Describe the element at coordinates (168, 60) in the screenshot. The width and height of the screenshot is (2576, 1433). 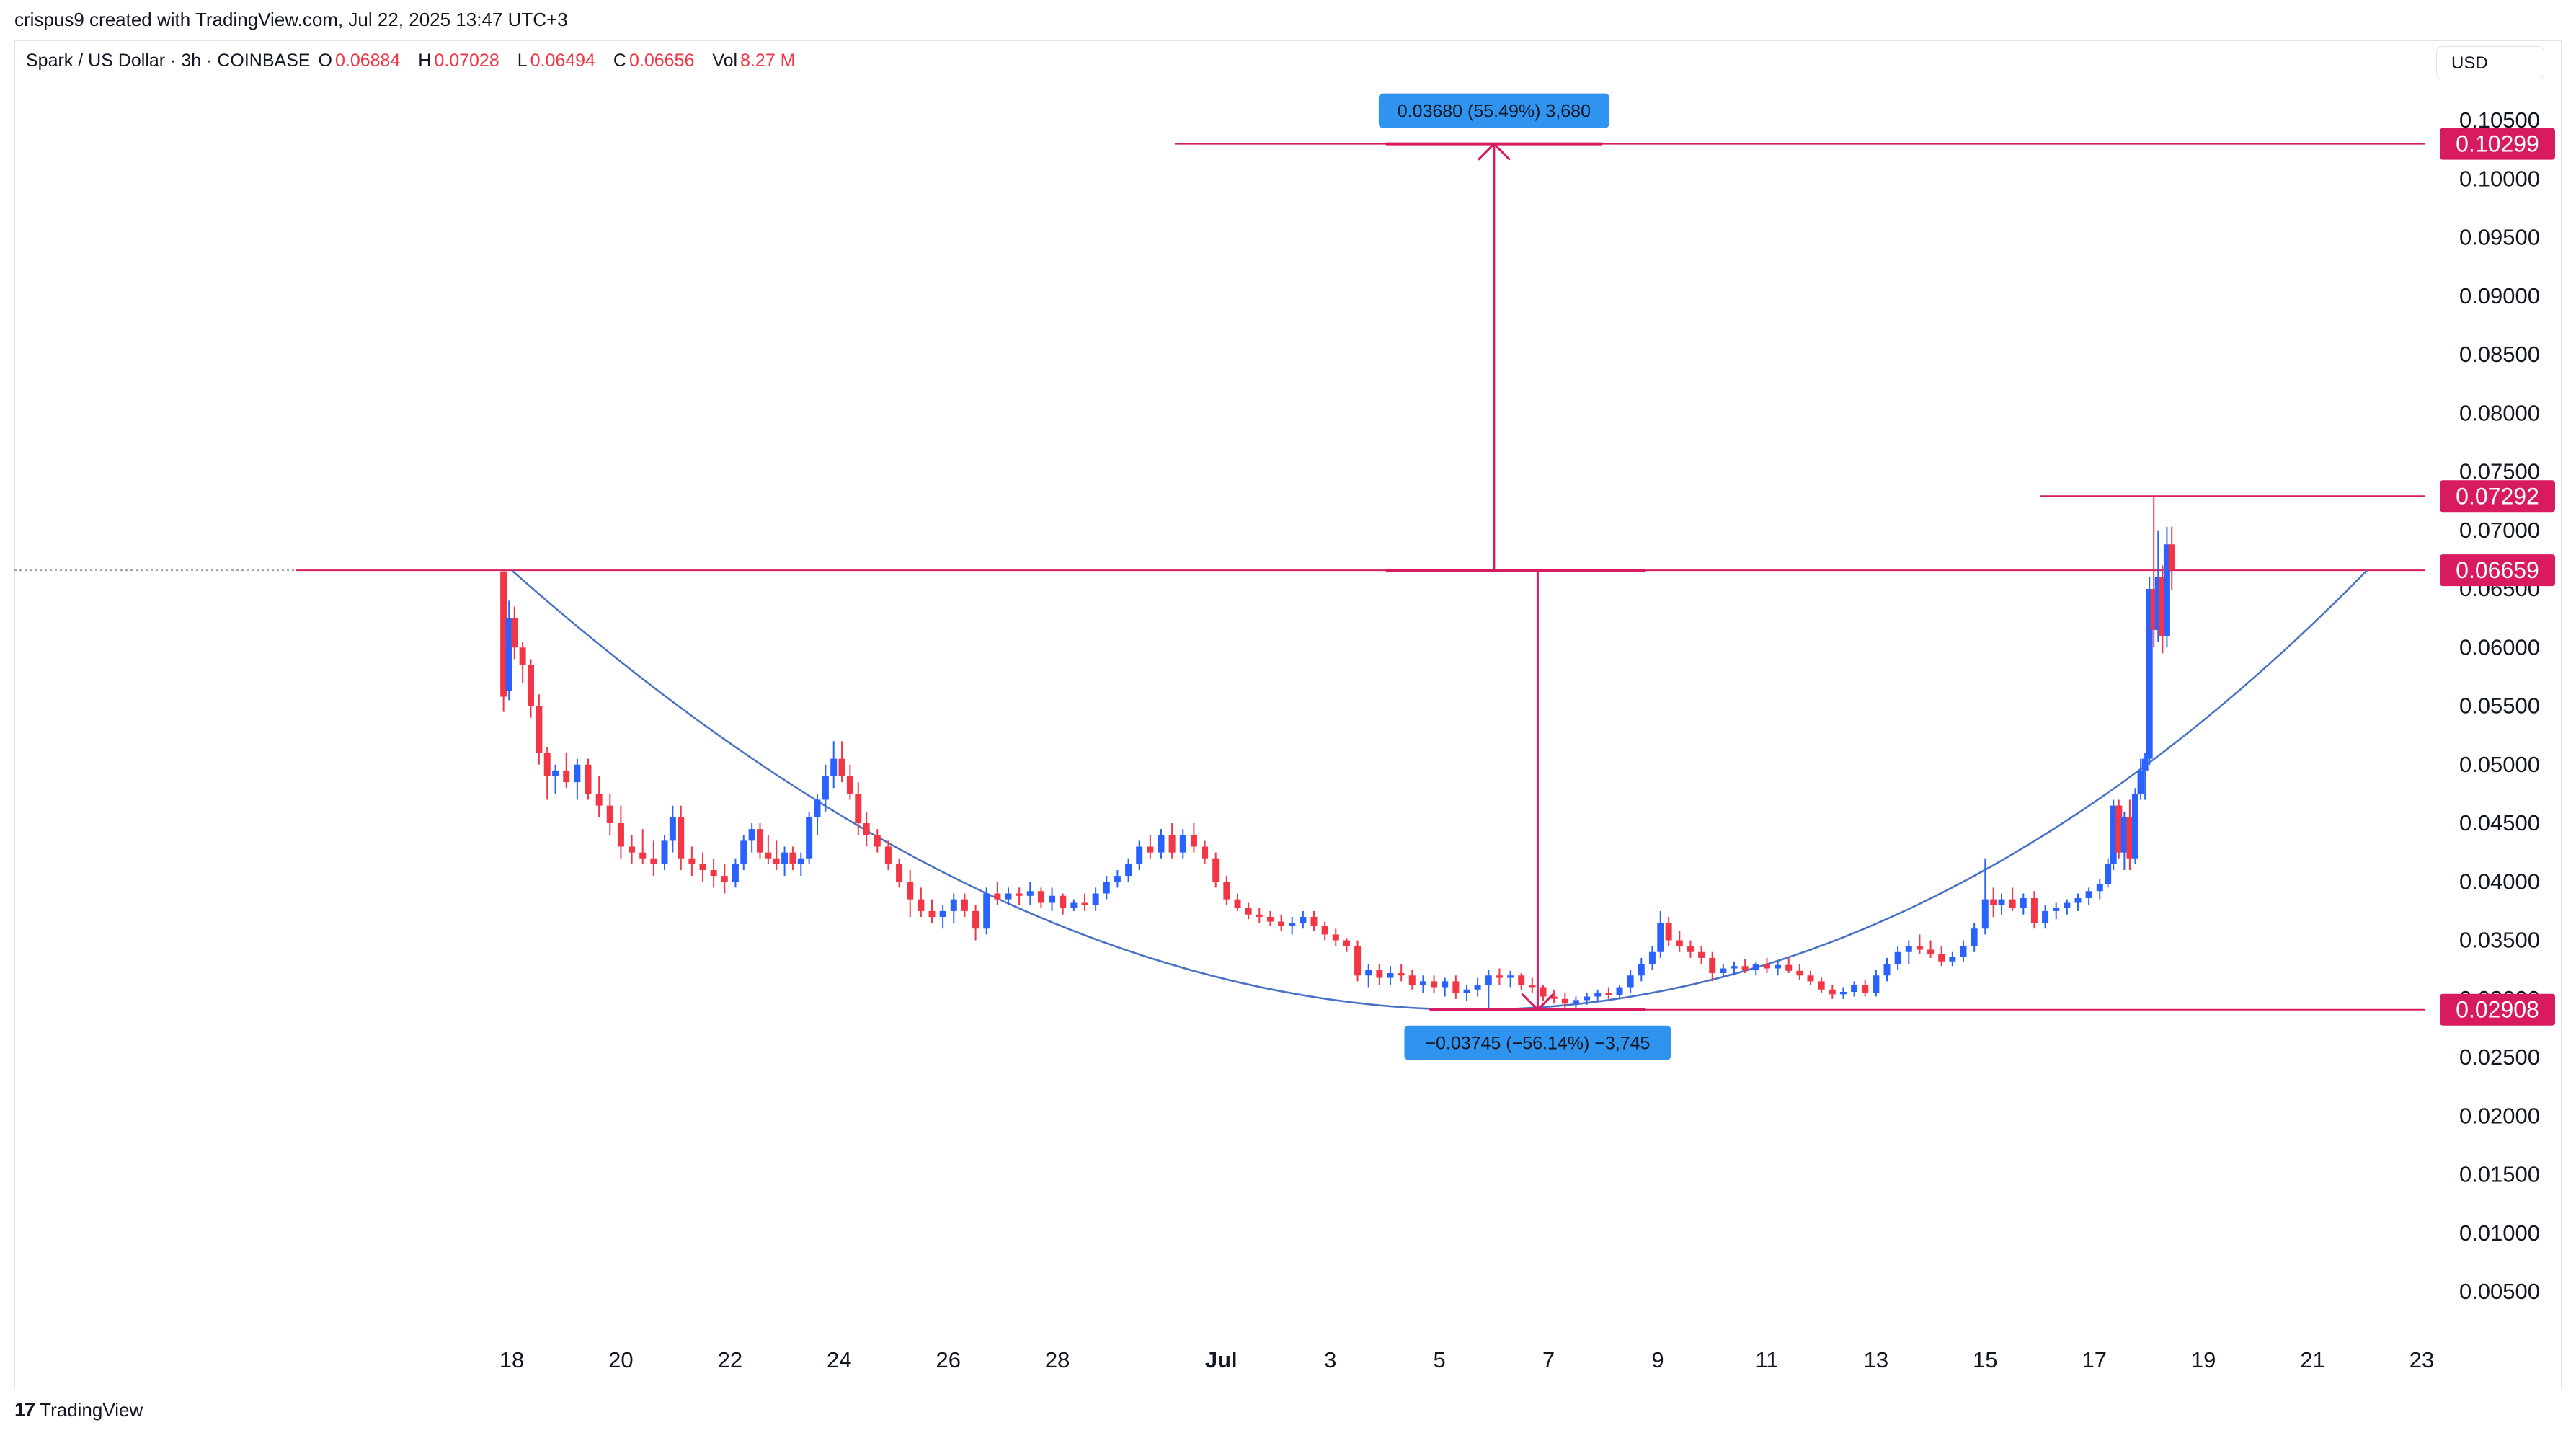
I see `symbol-name: Spark / US Dollar · 3h · COINBASE` at that location.